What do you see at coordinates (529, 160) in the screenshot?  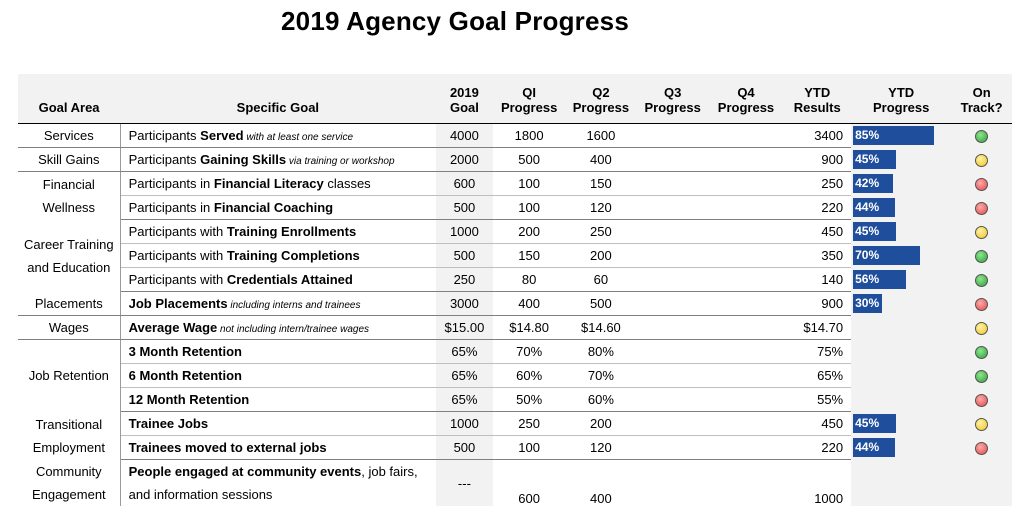 I see `q1-cell: 500` at bounding box center [529, 160].